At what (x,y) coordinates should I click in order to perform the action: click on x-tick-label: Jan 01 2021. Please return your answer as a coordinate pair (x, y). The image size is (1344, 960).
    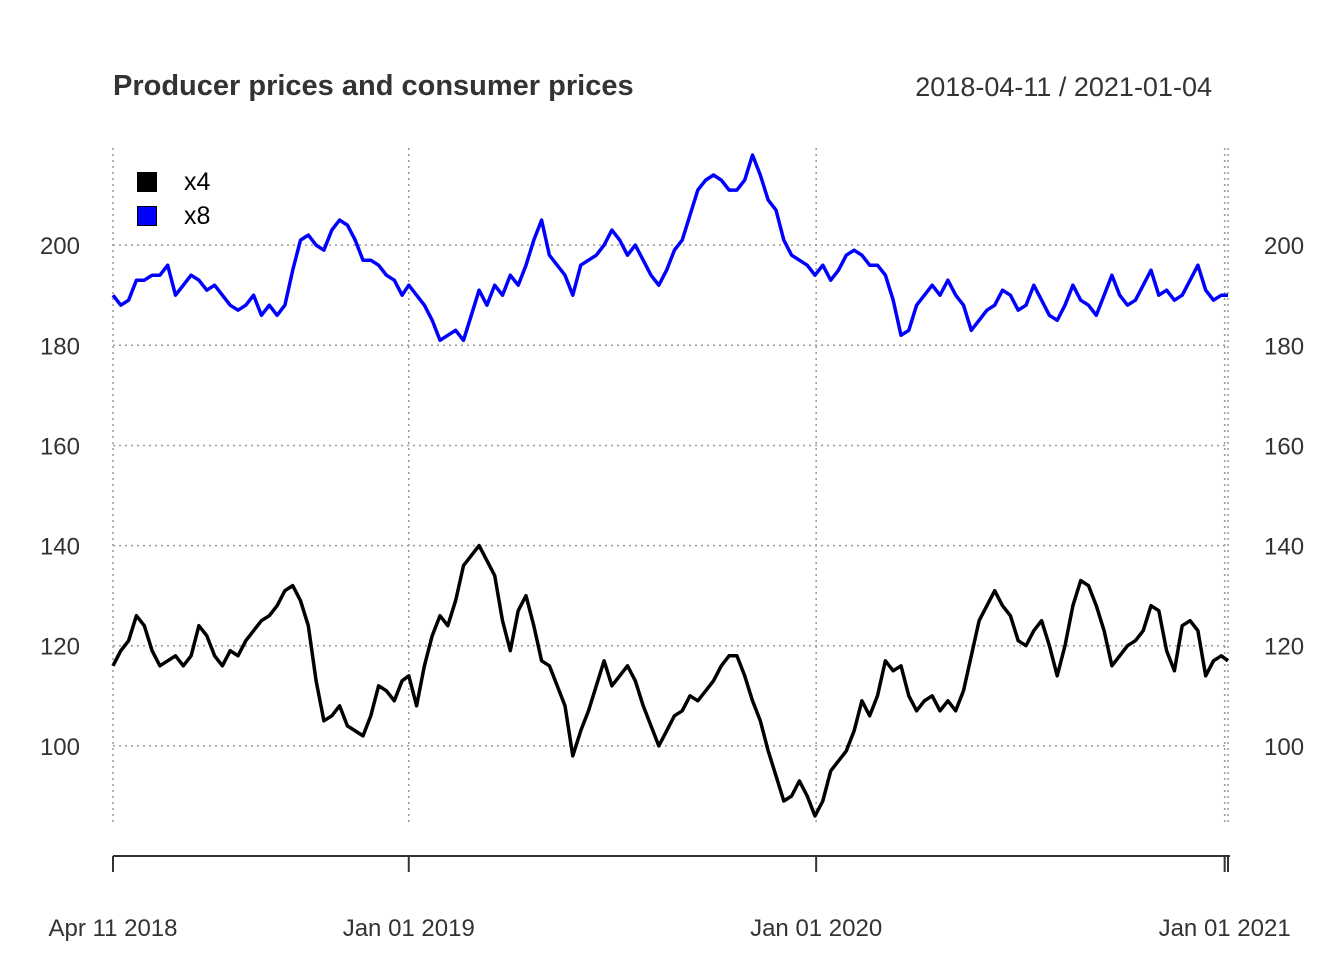
    Looking at the image, I should click on (1225, 928).